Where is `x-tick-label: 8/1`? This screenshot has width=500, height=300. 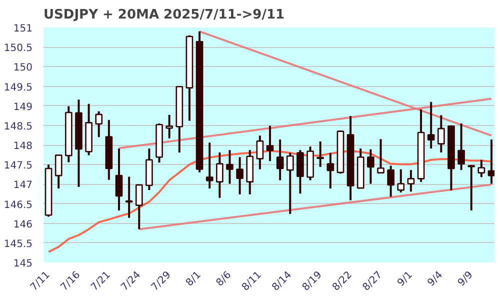 x-tick-label: 8/1 is located at coordinates (194, 279).